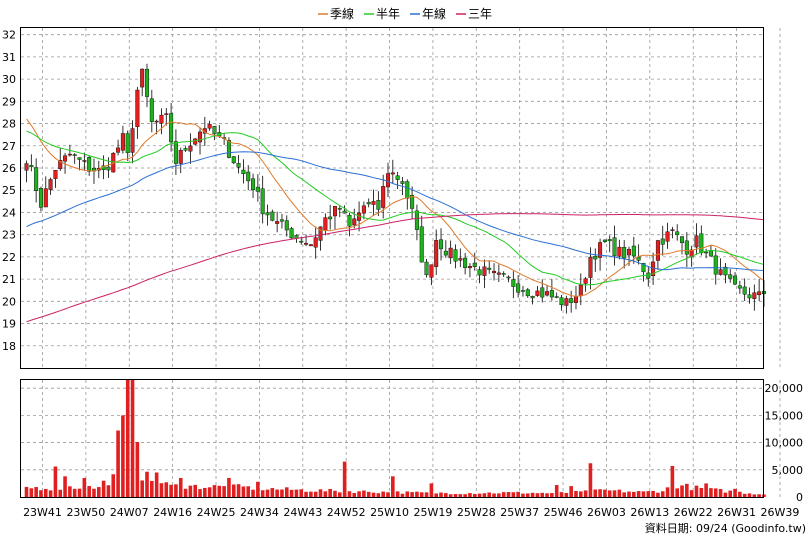  I want to click on price-tick-label: 29, so click(9, 101).